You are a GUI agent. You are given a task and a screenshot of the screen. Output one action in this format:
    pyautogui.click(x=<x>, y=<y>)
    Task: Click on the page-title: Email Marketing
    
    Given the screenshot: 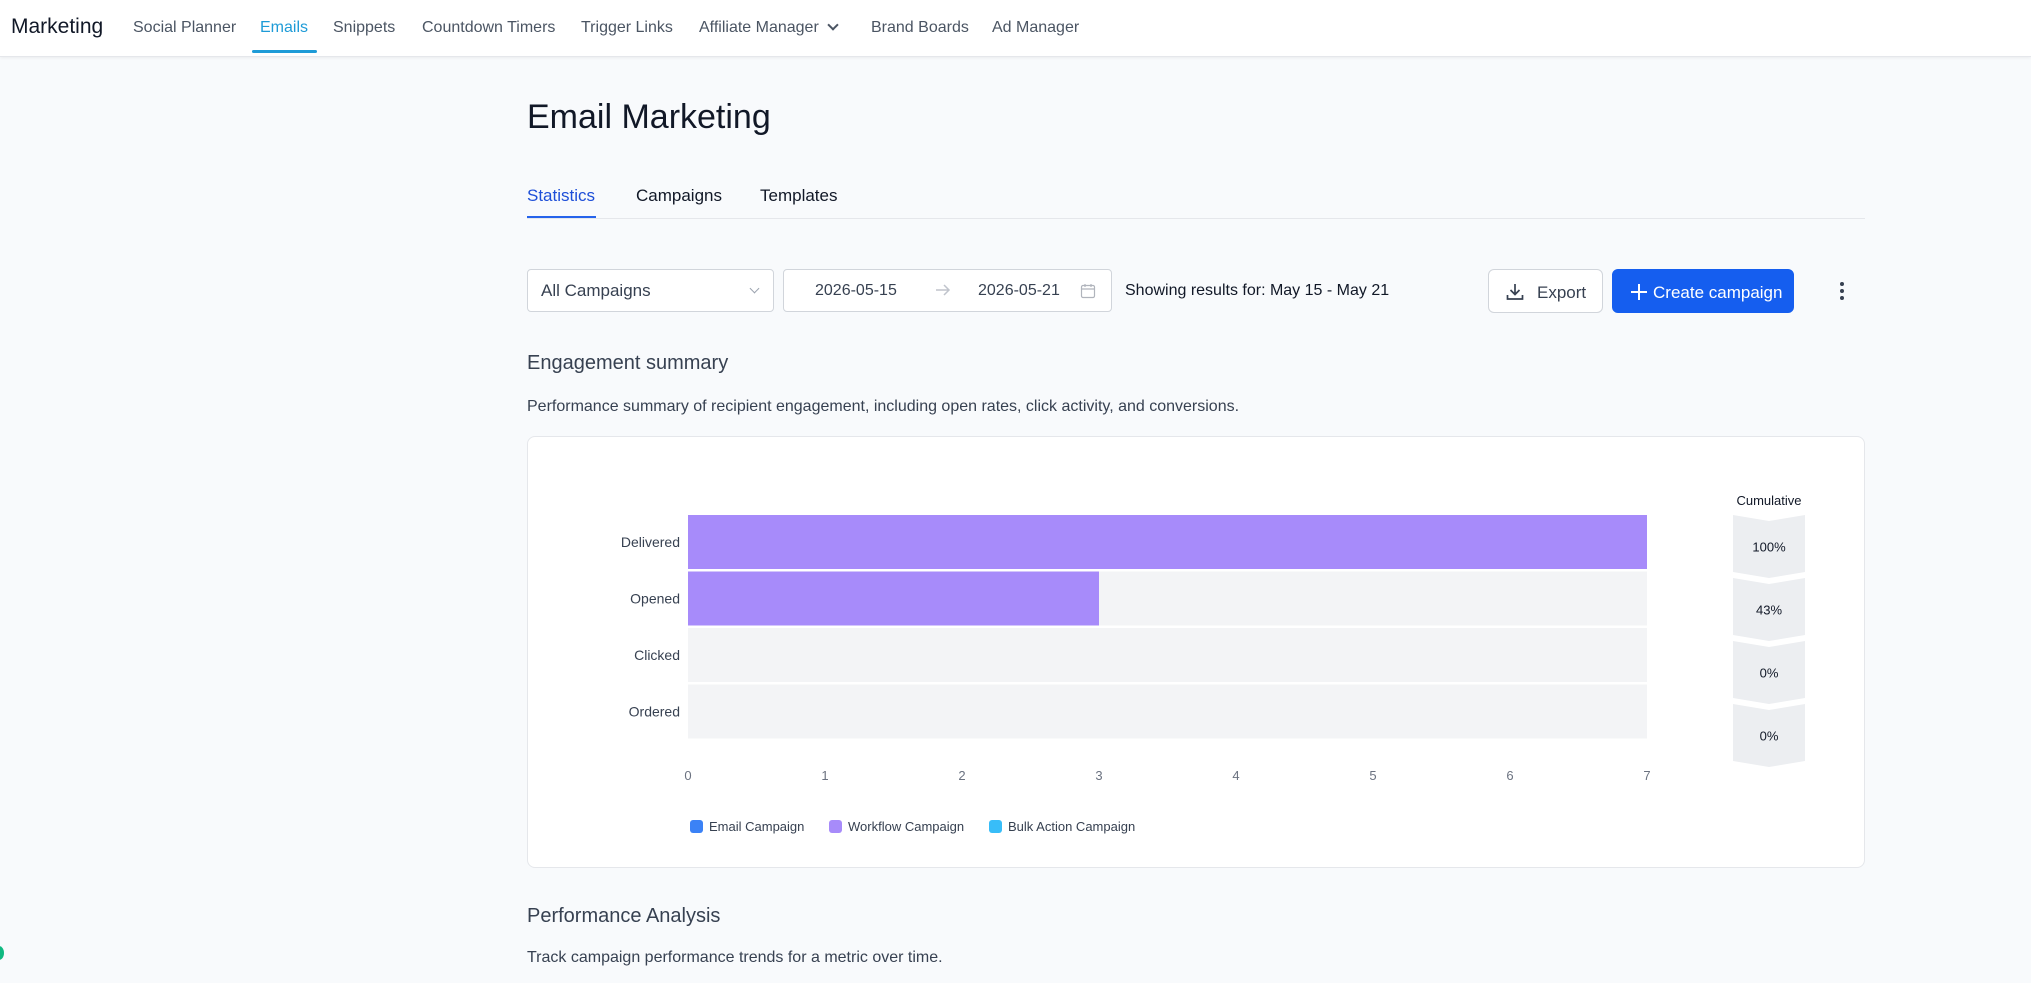 What is the action you would take?
    pyautogui.click(x=649, y=117)
    